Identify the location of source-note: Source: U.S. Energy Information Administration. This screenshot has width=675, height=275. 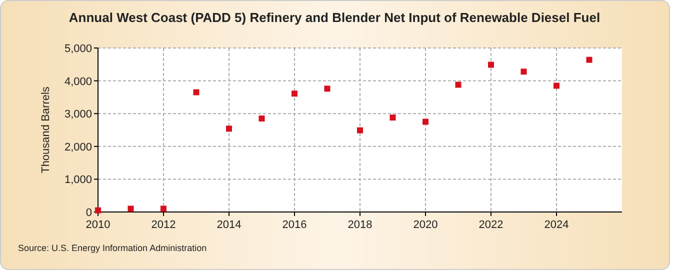
(112, 248).